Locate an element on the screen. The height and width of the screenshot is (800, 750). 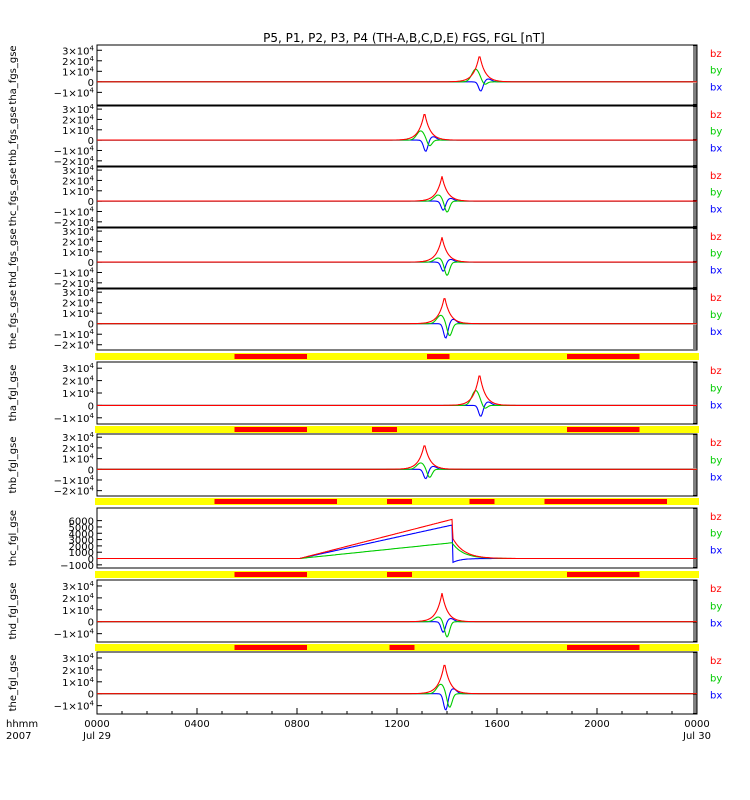
x-tick-label: 1200 is located at coordinates (396, 724).